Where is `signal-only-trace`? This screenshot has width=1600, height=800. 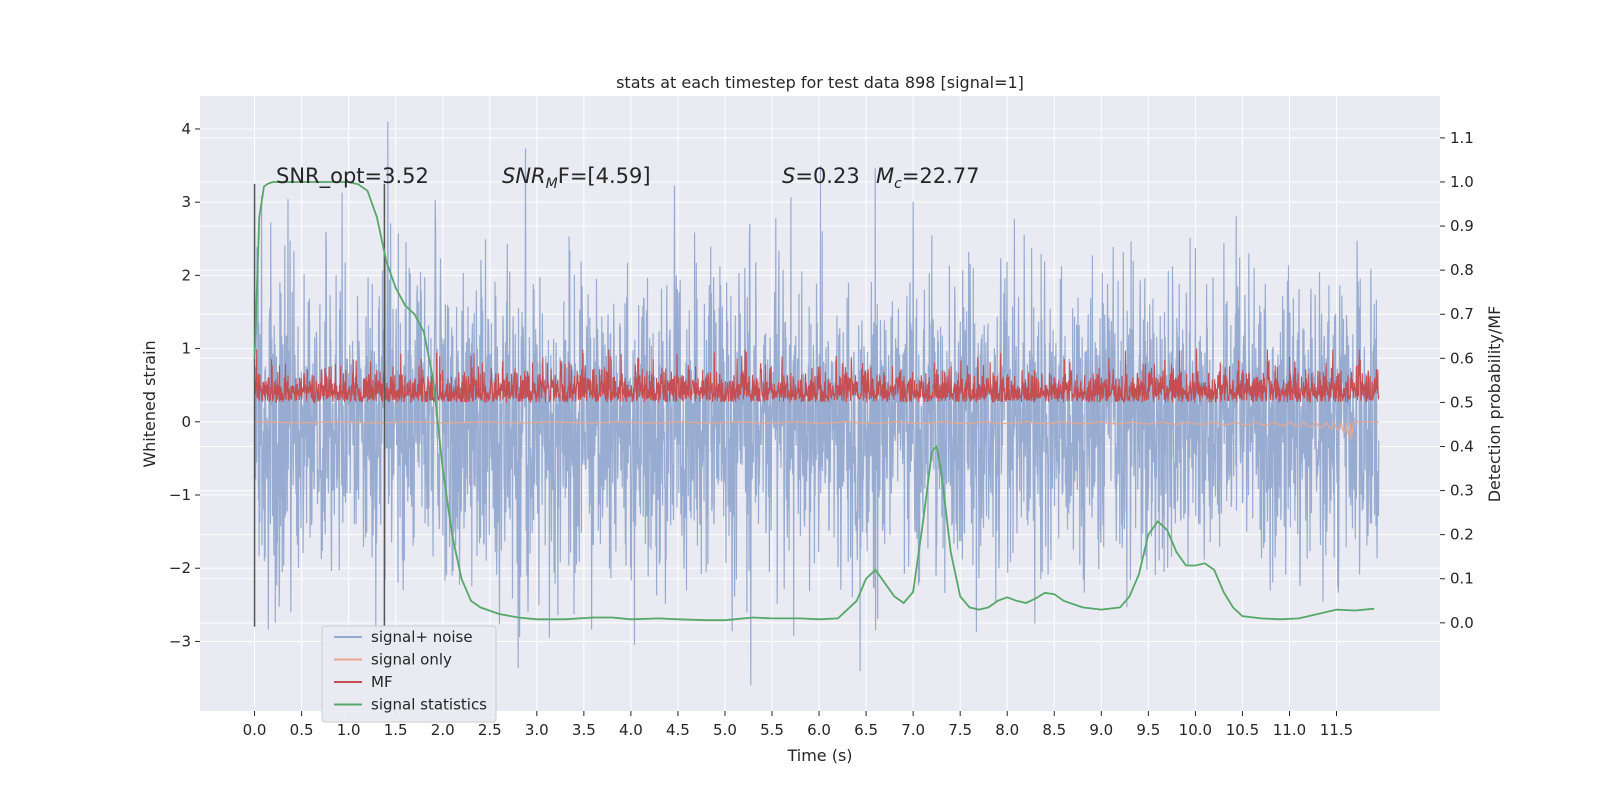 signal-only-trace is located at coordinates (816, 430).